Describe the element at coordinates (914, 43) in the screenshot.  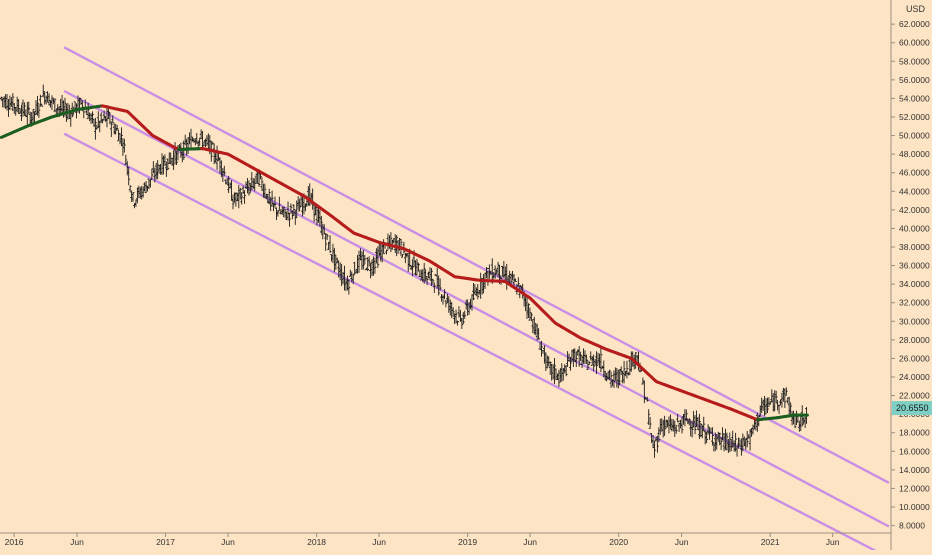
I see `price-tick-label: 60.0000` at that location.